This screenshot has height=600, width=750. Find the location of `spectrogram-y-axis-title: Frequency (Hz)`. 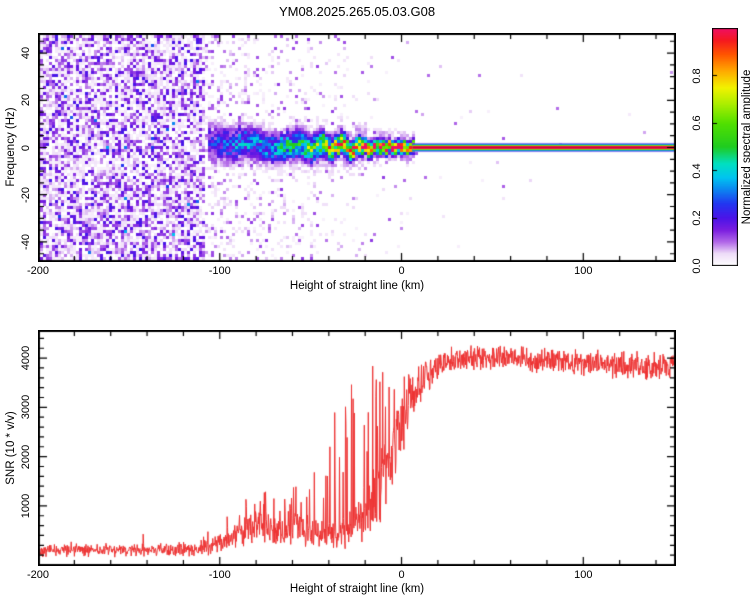

spectrogram-y-axis-title: Frequency (Hz) is located at coordinates (11, 147).